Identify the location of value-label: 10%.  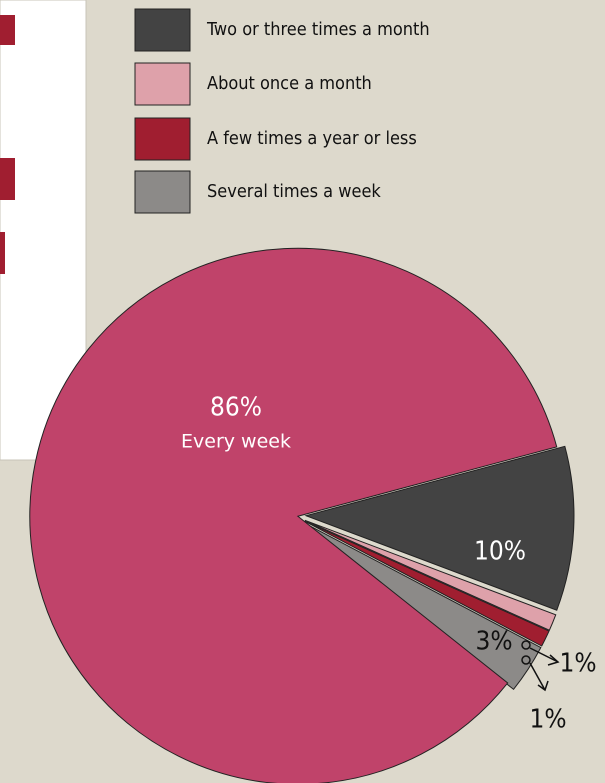
(500, 552).